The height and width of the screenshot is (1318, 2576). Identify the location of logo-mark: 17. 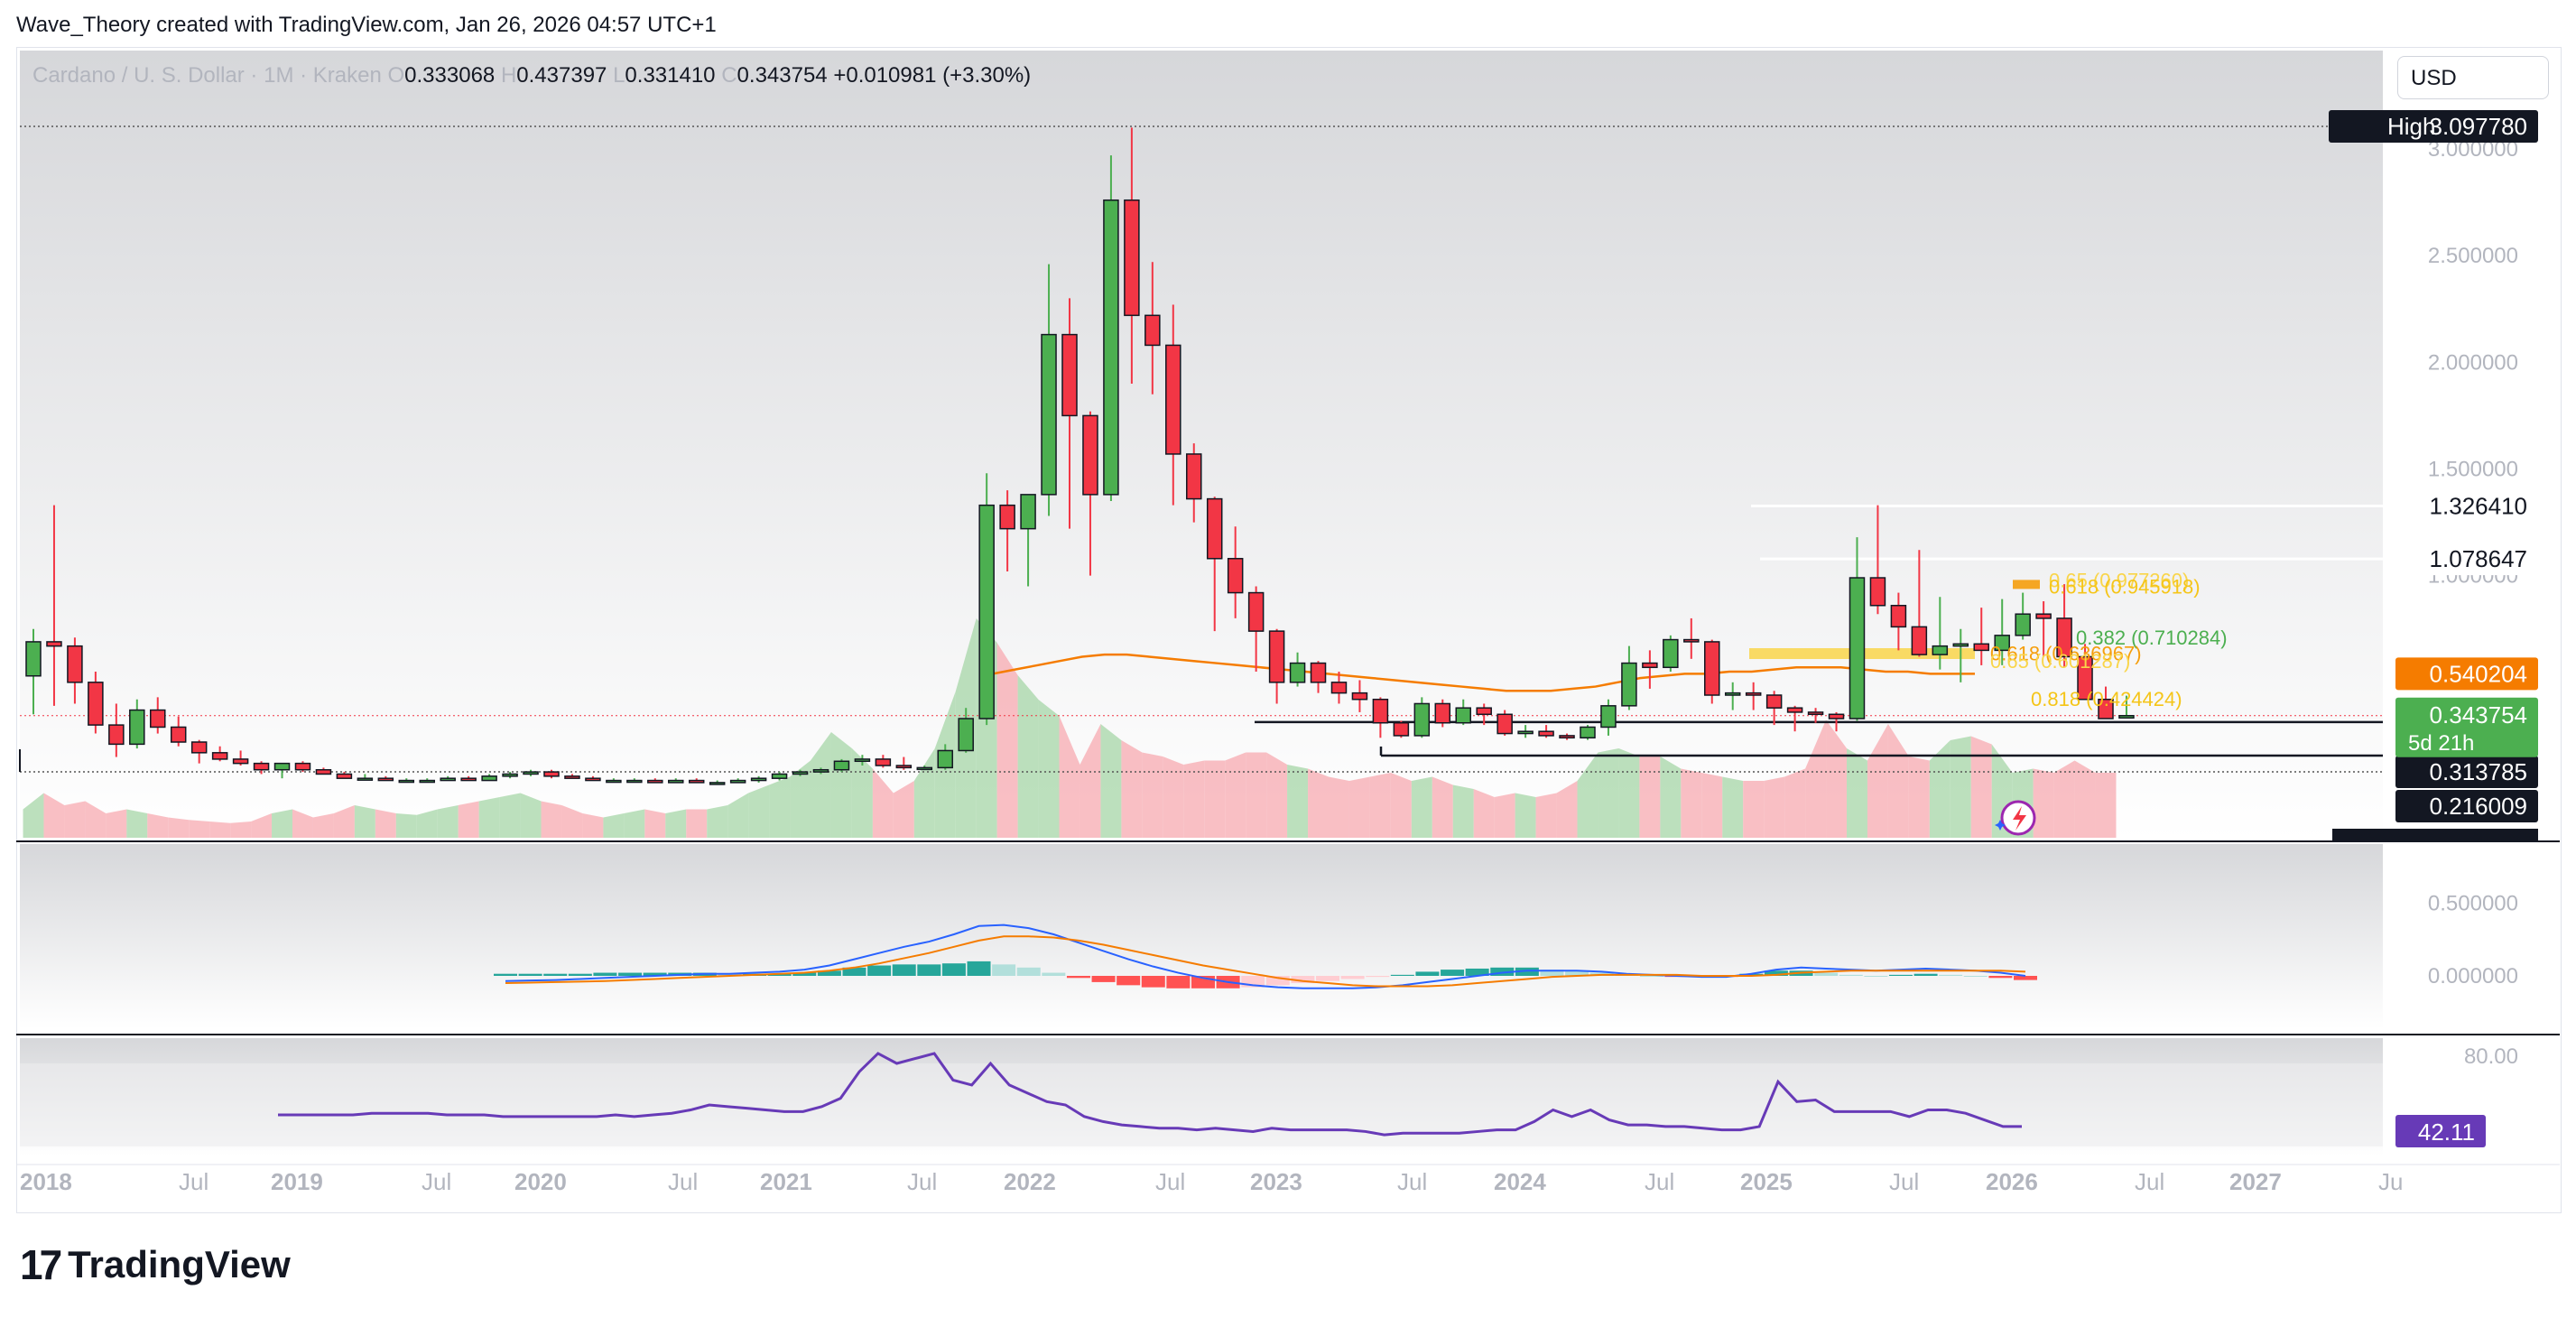
(41, 1265).